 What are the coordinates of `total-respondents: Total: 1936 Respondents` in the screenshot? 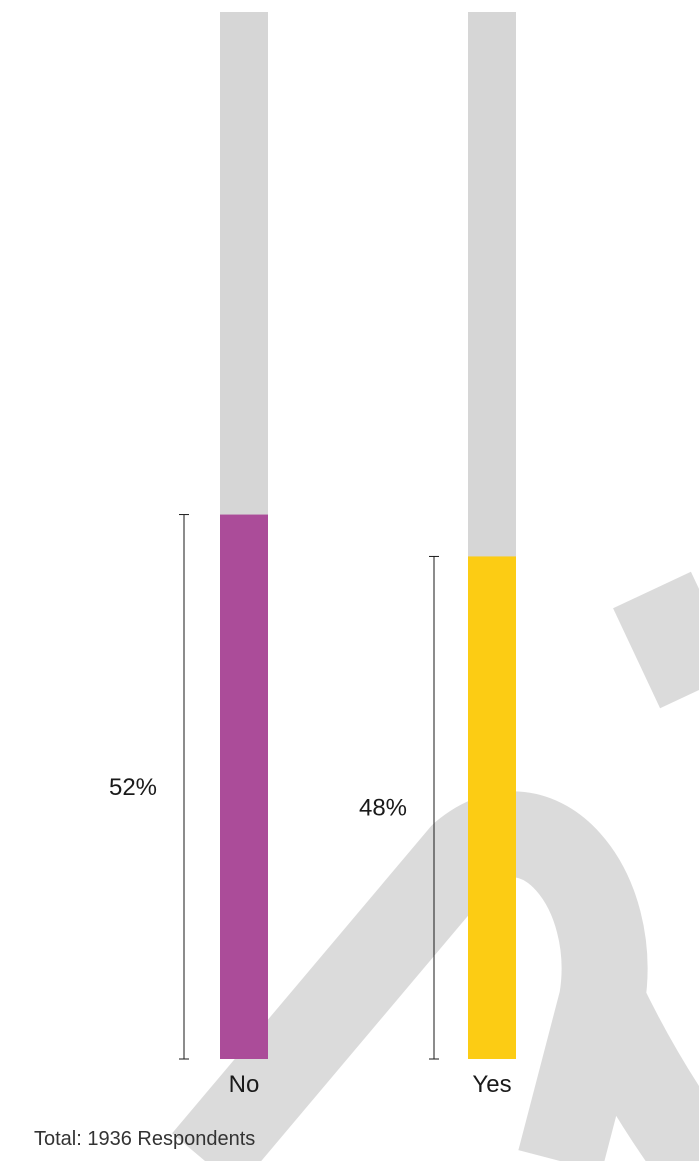 It's located at (145, 1139).